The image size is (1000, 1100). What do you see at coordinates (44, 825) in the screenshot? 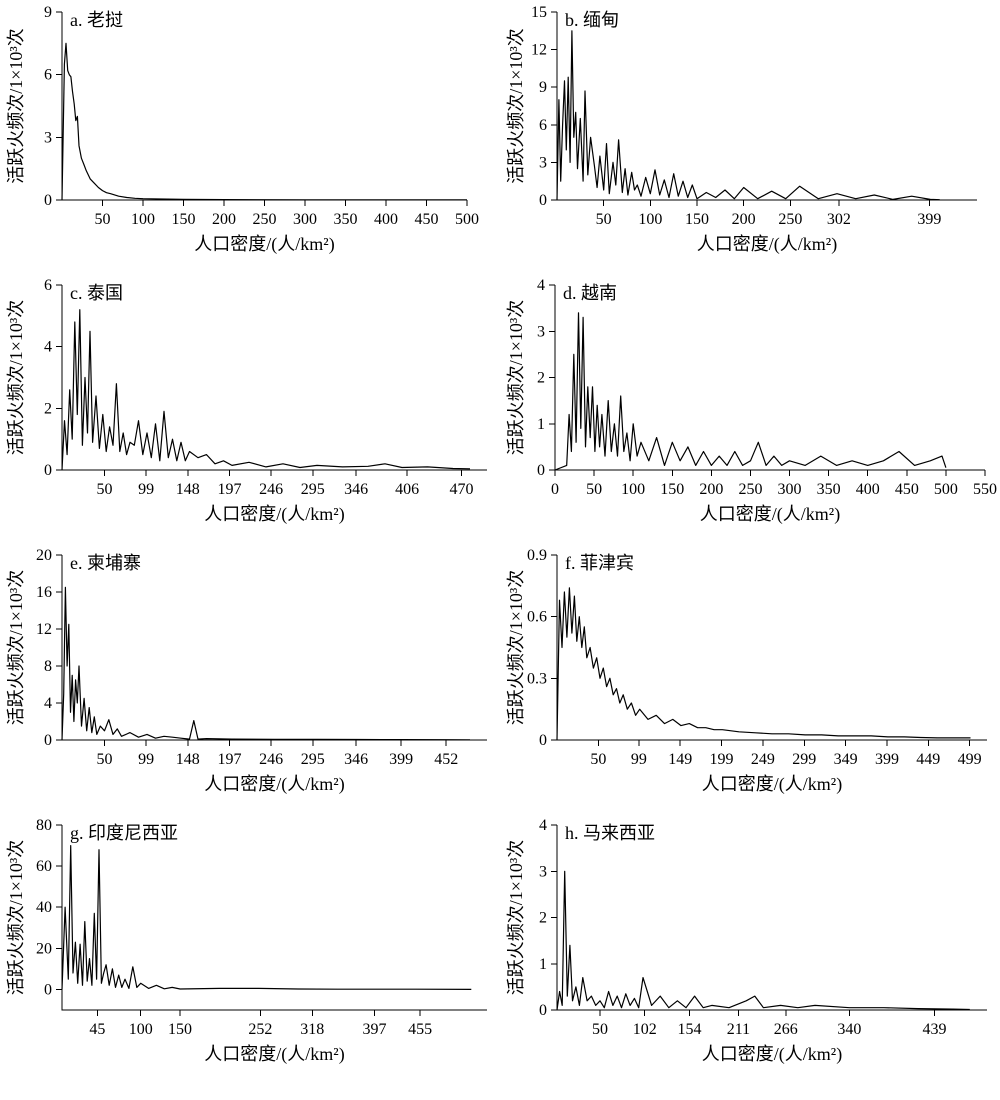
I see `y-tick-label: 80` at bounding box center [44, 825].